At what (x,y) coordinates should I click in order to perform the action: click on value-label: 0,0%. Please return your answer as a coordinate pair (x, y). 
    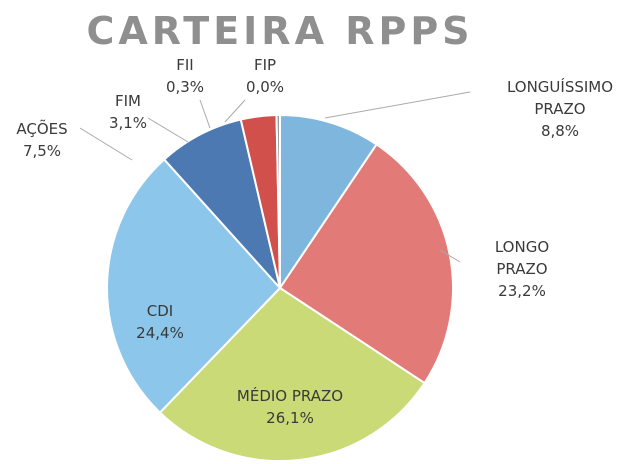
    Looking at the image, I should click on (265, 87).